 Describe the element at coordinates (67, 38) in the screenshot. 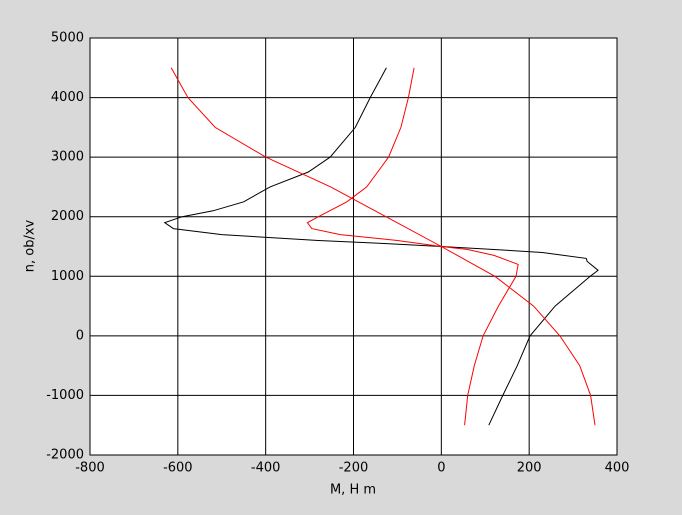

I see `y-tick-label: 5000` at that location.